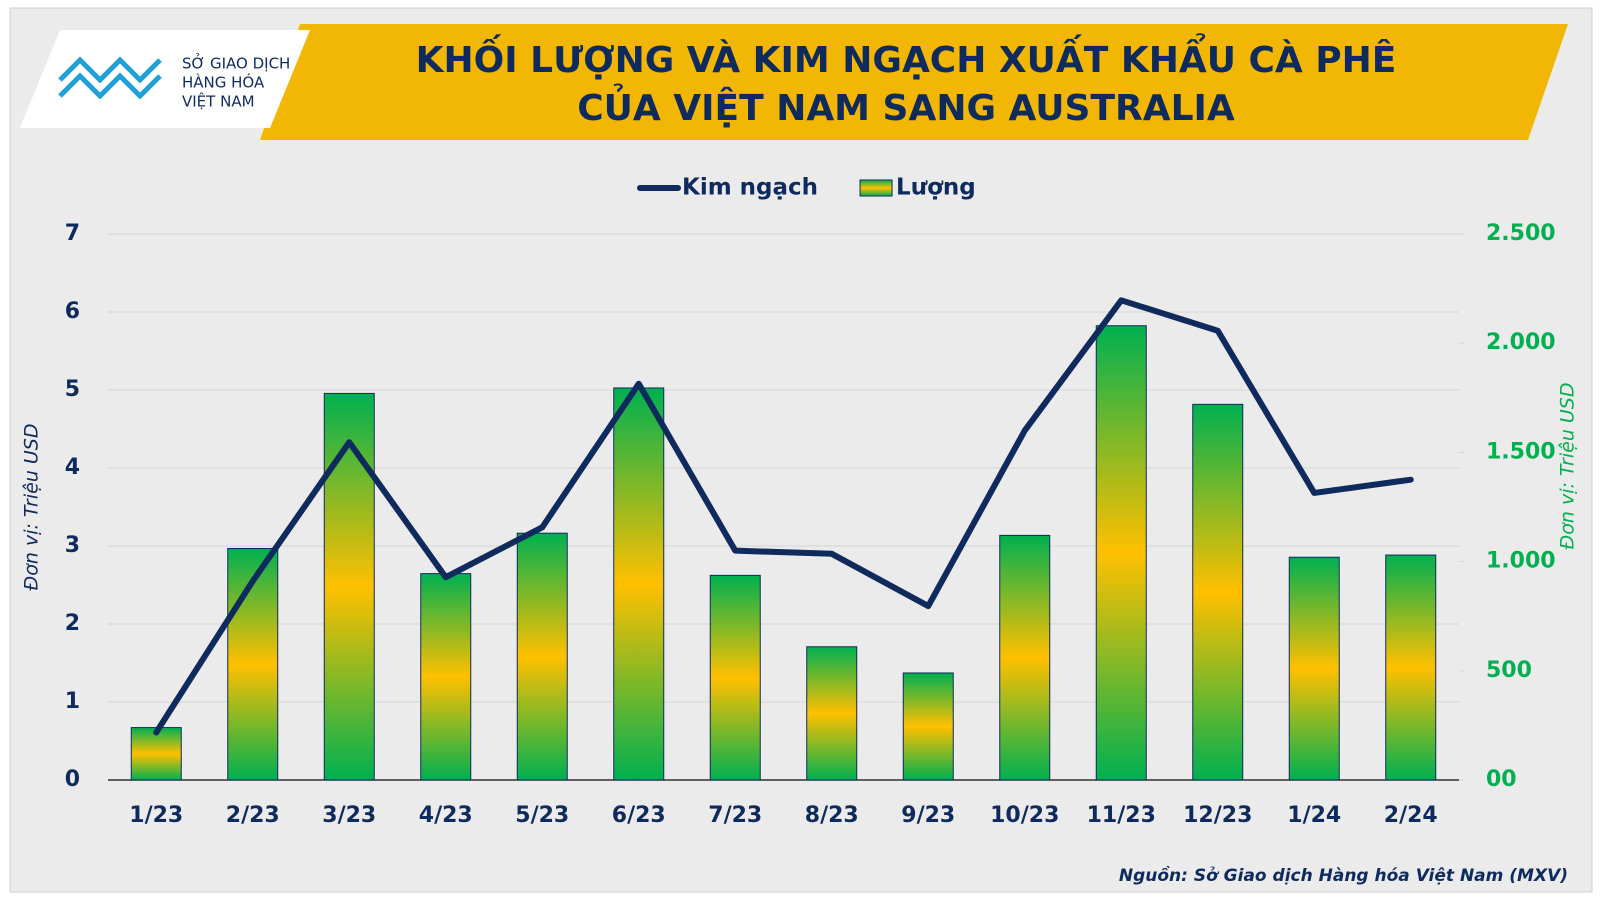  Describe the element at coordinates (1521, 233) in the screenshot. I see `y2-tick-label: 2.500` at that location.